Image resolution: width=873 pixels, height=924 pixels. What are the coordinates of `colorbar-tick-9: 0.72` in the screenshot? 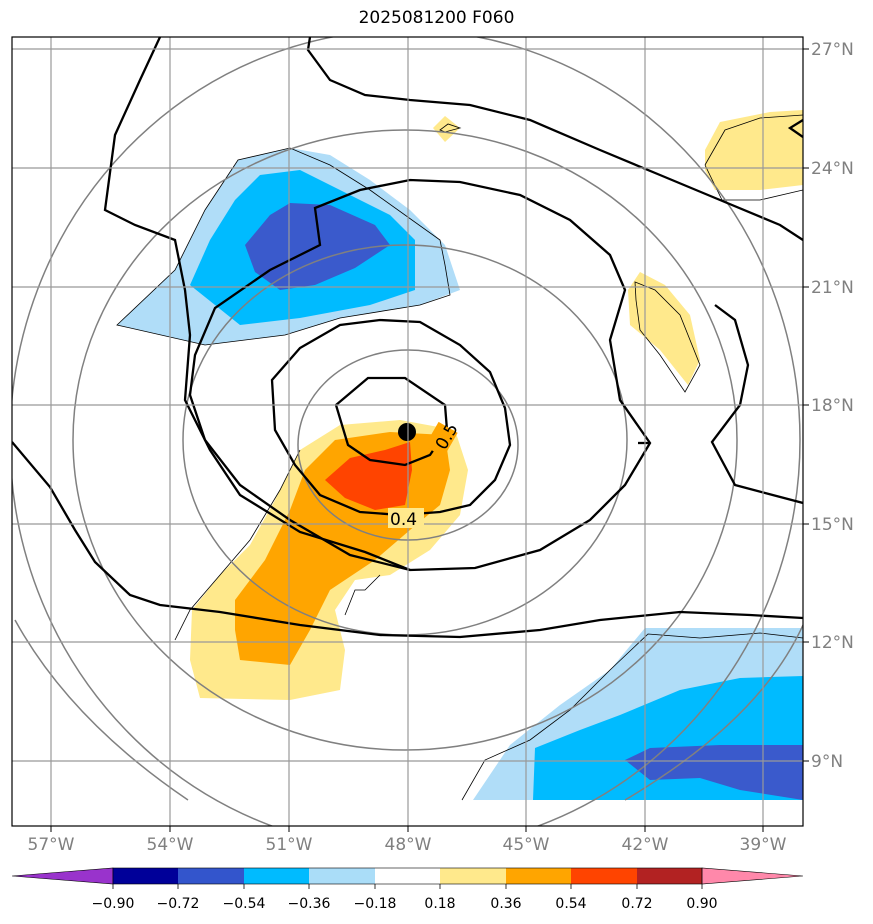 It's located at (636, 904).